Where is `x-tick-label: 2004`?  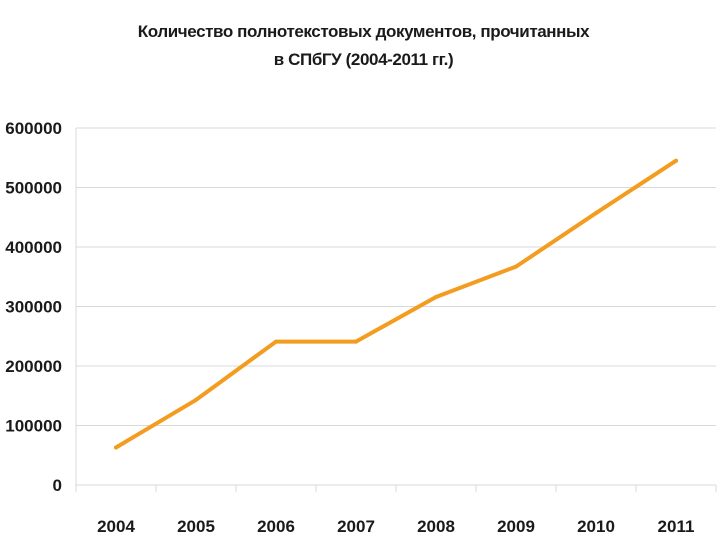
x-tick-label: 2004 is located at coordinates (116, 526).